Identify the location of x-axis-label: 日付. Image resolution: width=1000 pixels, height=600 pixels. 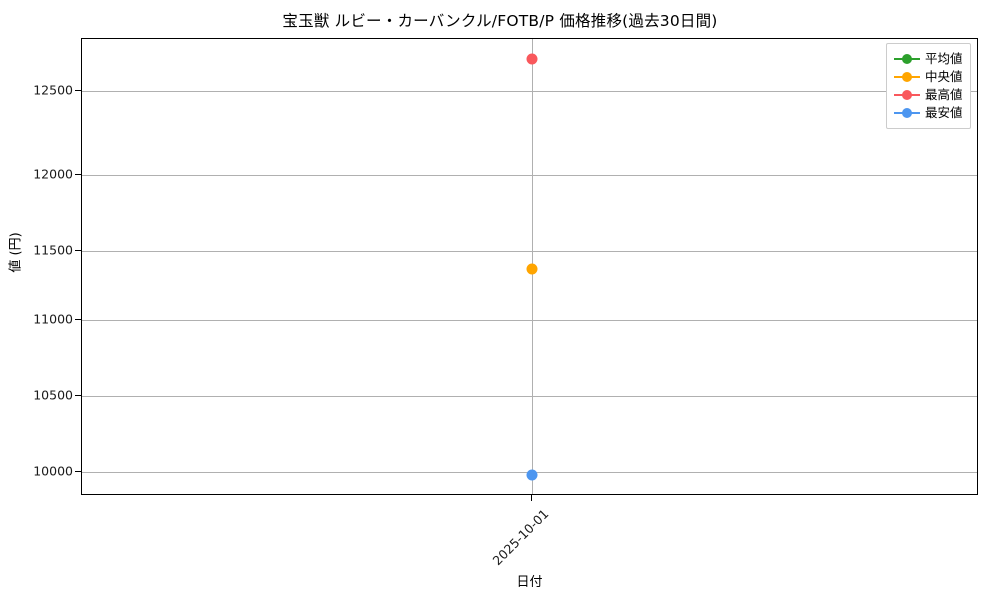
(529, 582).